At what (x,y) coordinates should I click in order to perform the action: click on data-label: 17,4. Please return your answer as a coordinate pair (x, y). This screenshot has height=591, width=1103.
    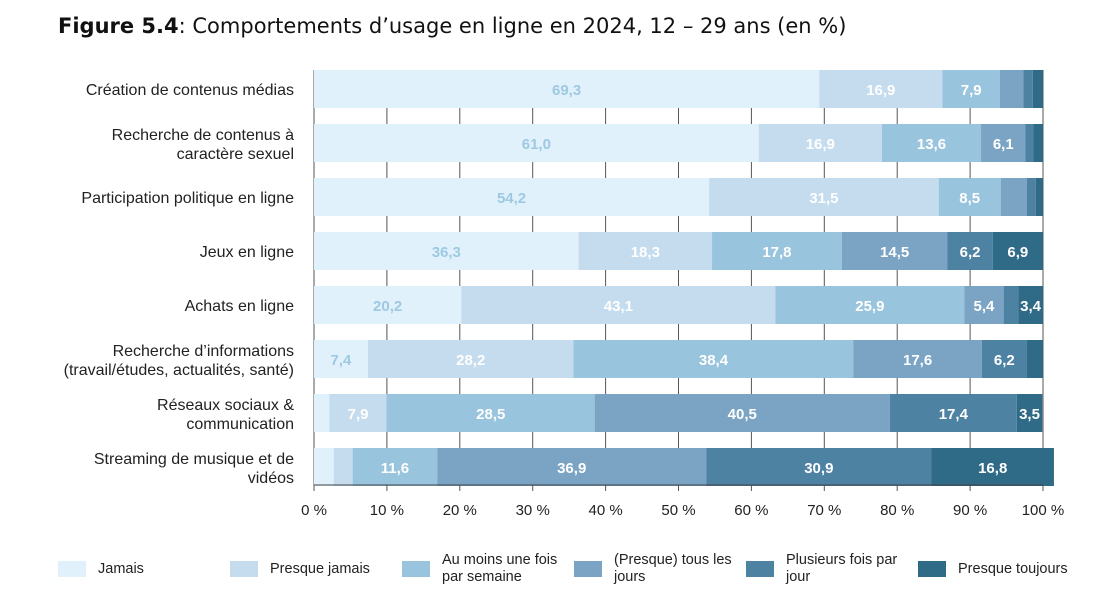
    Looking at the image, I should click on (954, 414).